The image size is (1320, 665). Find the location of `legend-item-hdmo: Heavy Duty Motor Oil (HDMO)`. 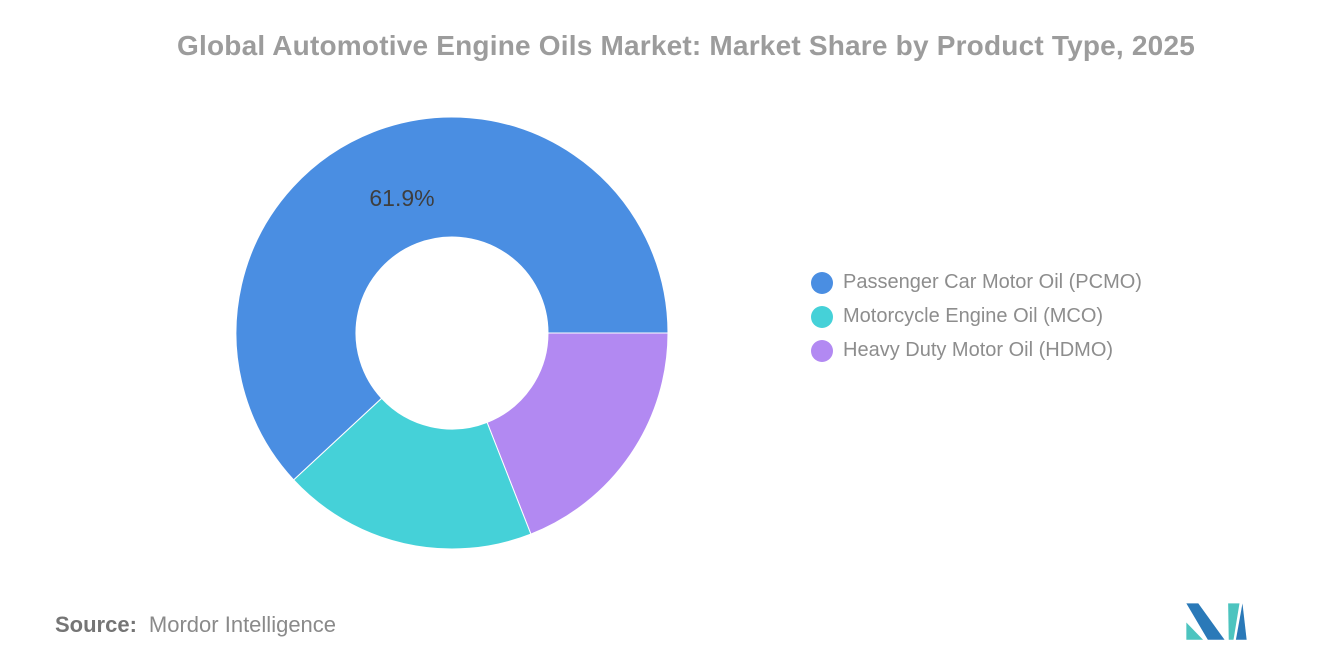

legend-item-hdmo: Heavy Duty Motor Oil (HDMO) is located at coordinates (976, 350).